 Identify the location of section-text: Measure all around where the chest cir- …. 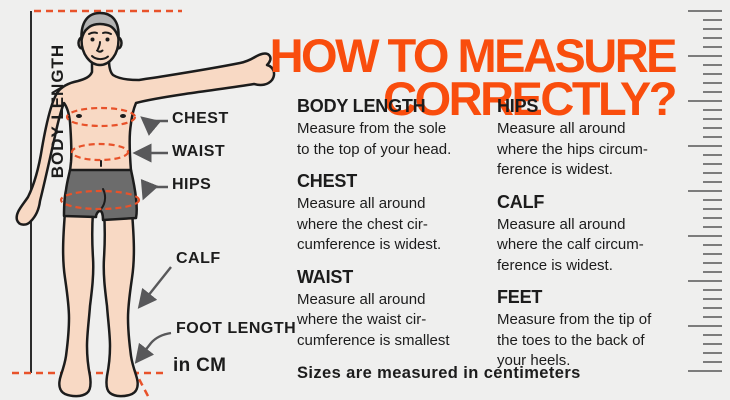
(369, 224).